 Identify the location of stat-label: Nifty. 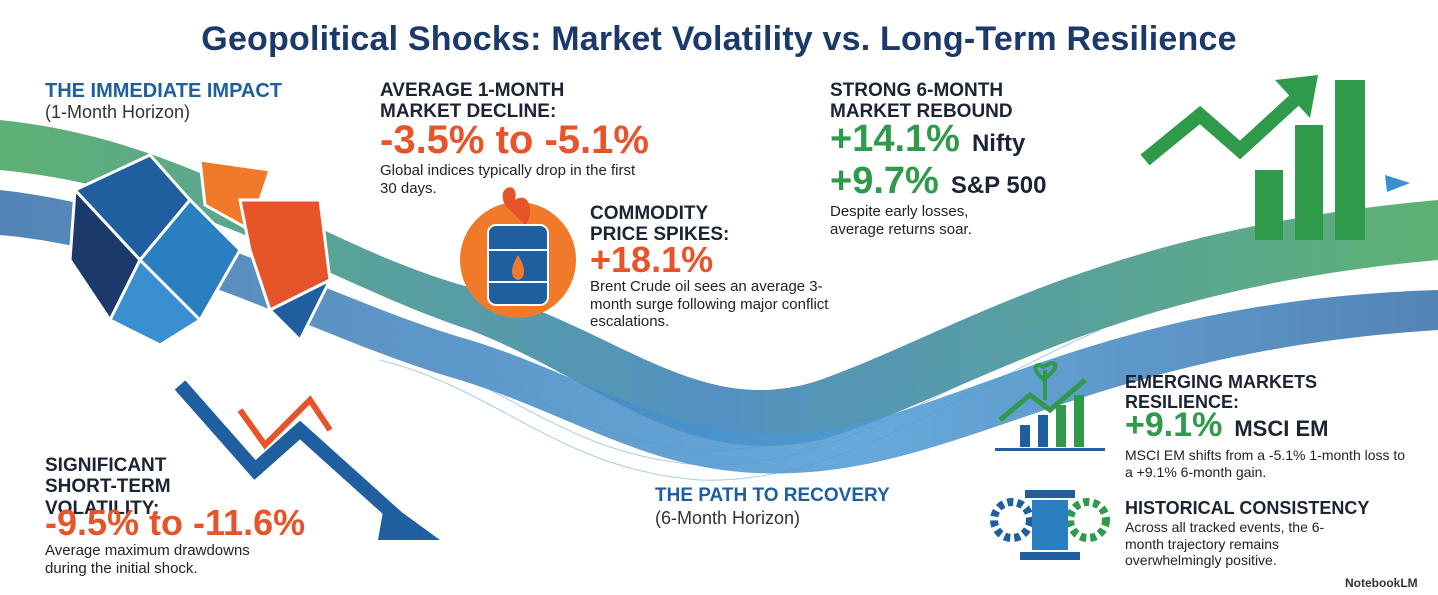
(998, 143).